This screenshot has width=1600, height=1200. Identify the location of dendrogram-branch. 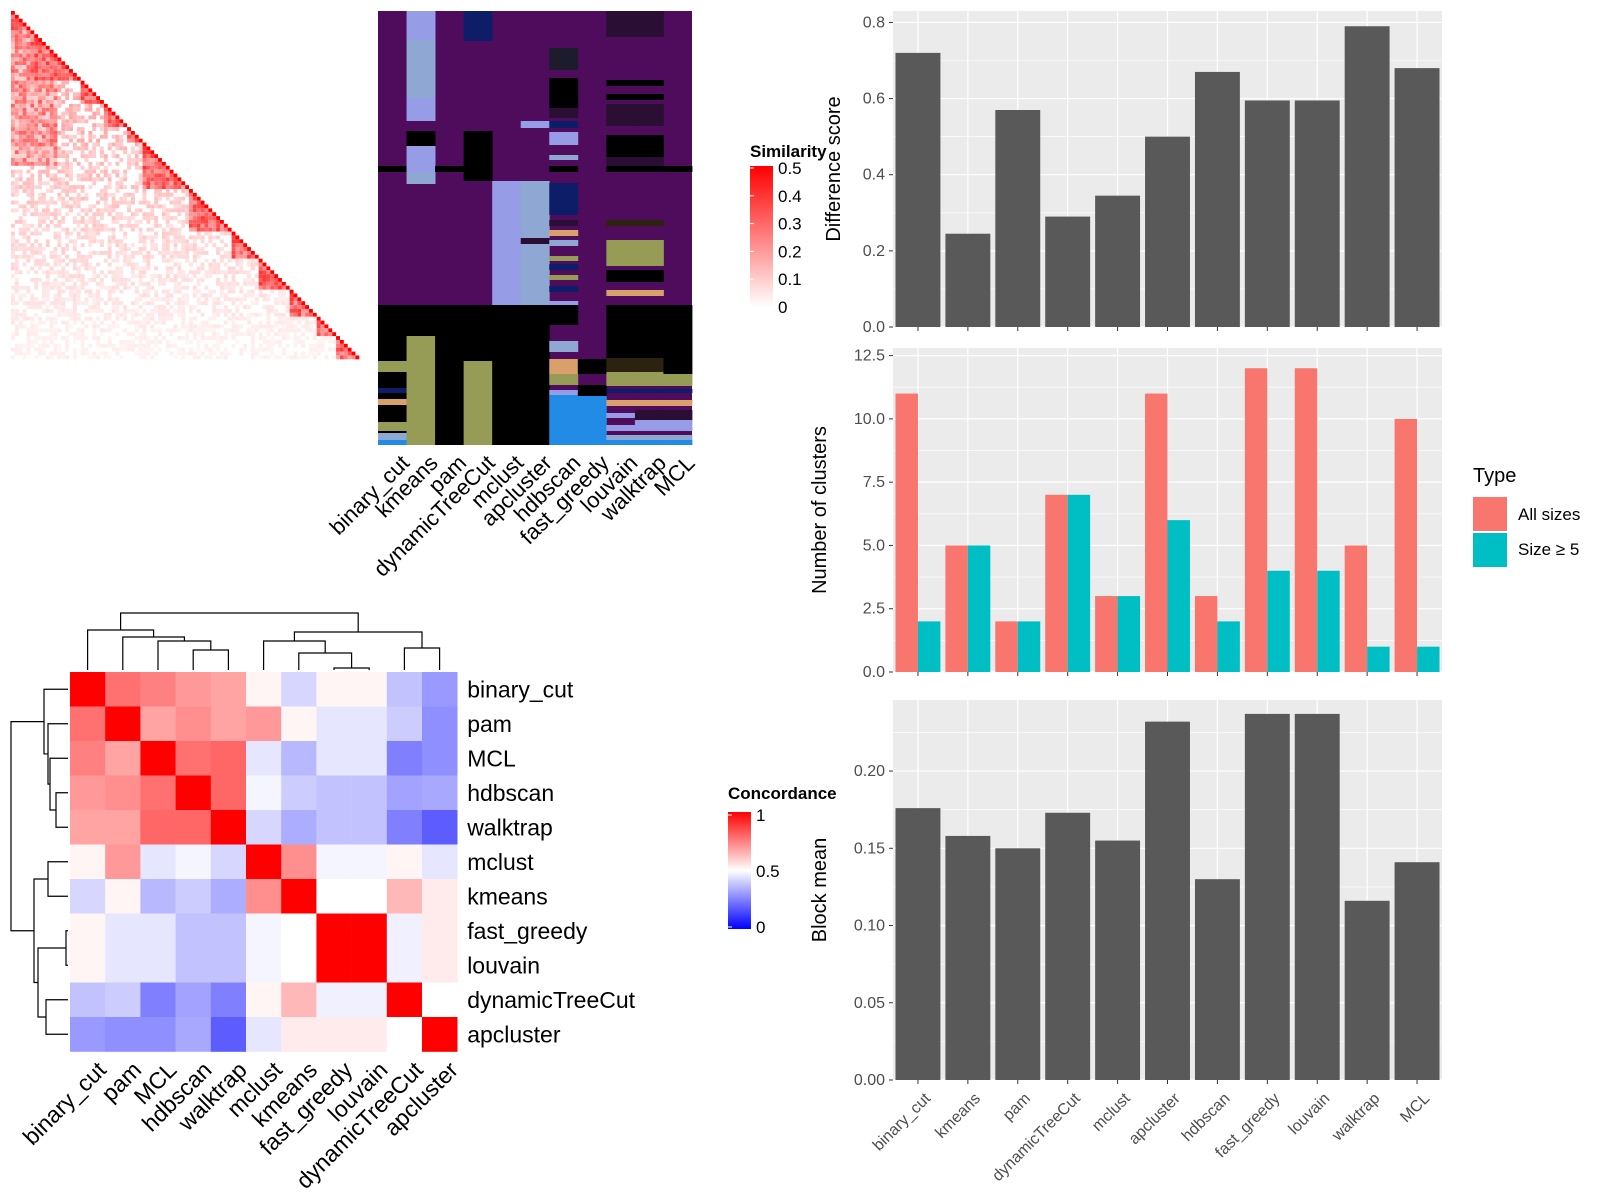
(358, 639).